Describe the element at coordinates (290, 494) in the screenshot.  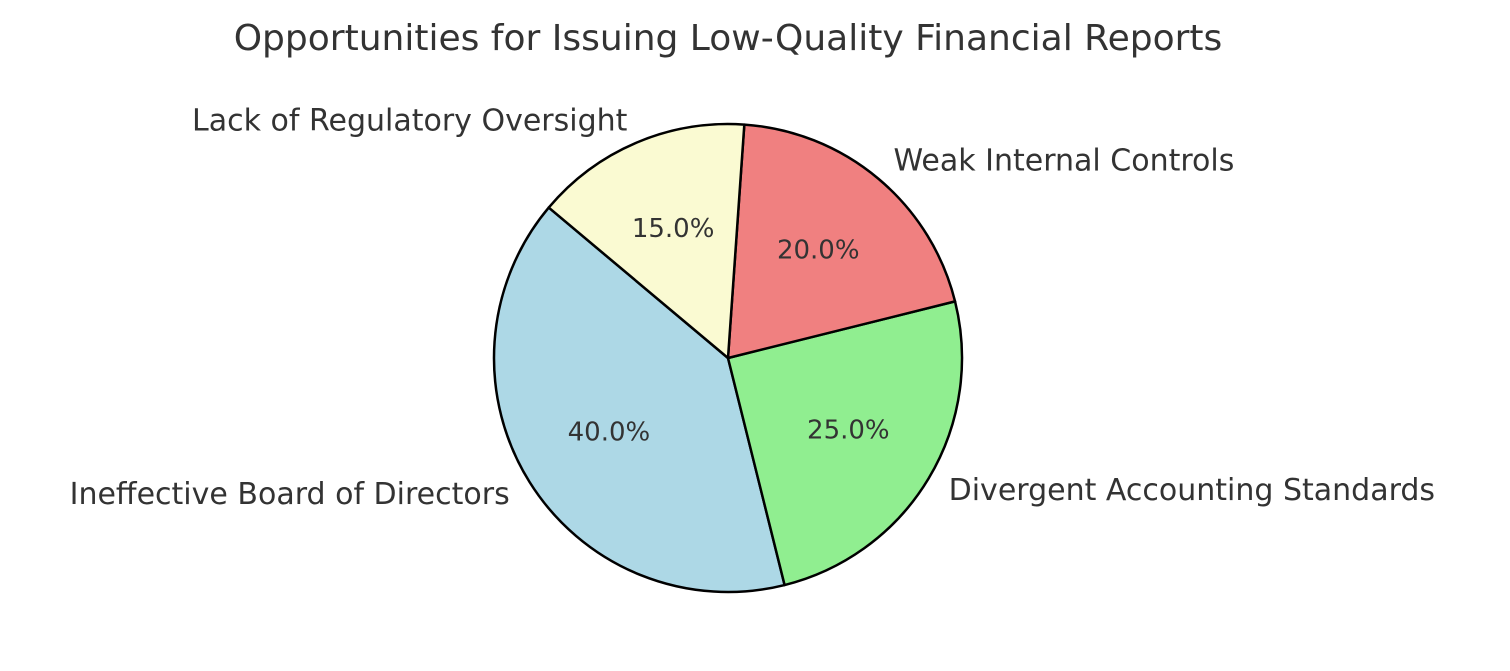
I see `category-label-ineffective-board-of-directors: Ineffective Board of Directors` at that location.